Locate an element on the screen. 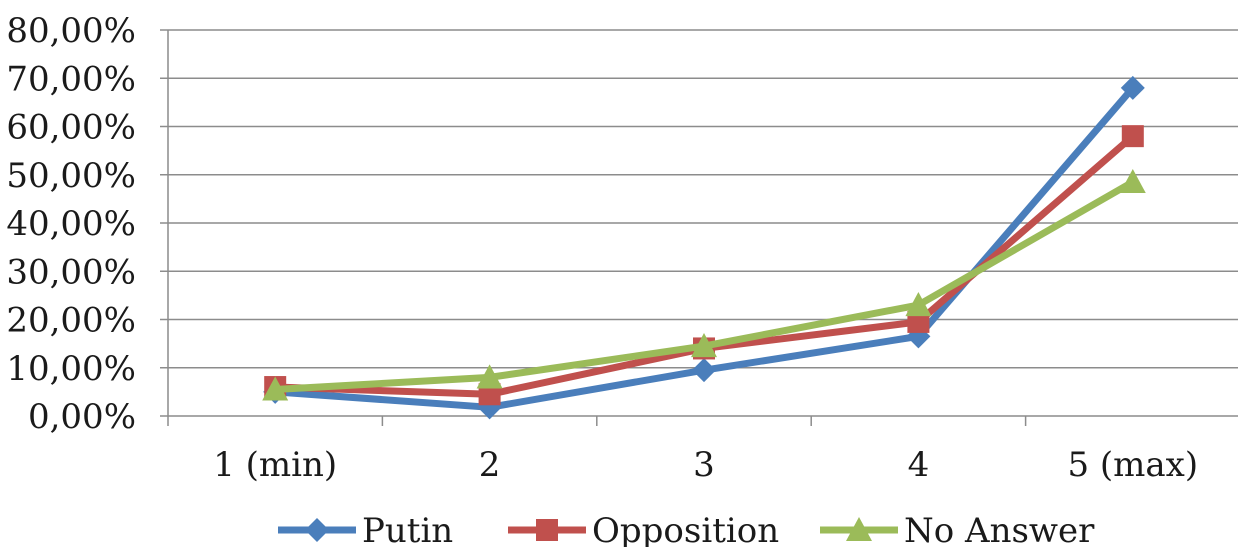  legend-item: Opposition is located at coordinates (643, 529).